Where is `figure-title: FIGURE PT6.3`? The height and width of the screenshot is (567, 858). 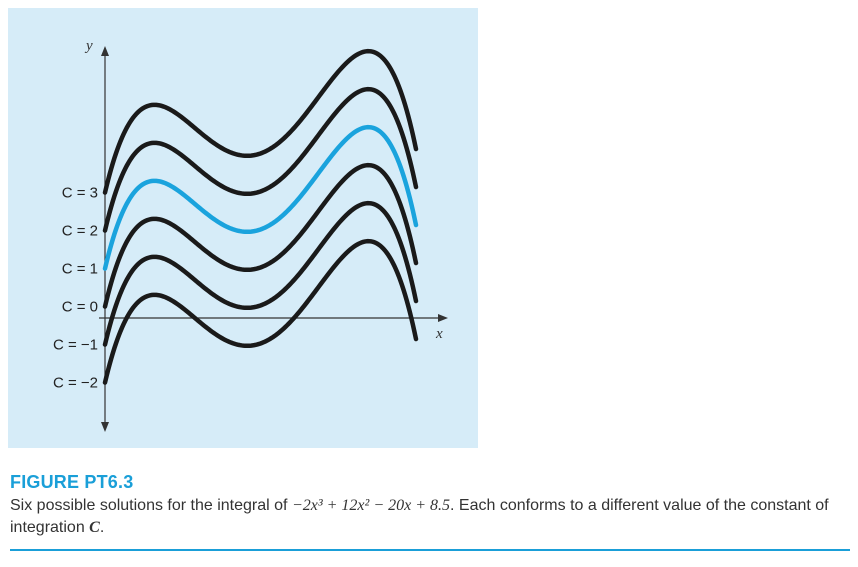 figure-title: FIGURE PT6.3 is located at coordinates (72, 482).